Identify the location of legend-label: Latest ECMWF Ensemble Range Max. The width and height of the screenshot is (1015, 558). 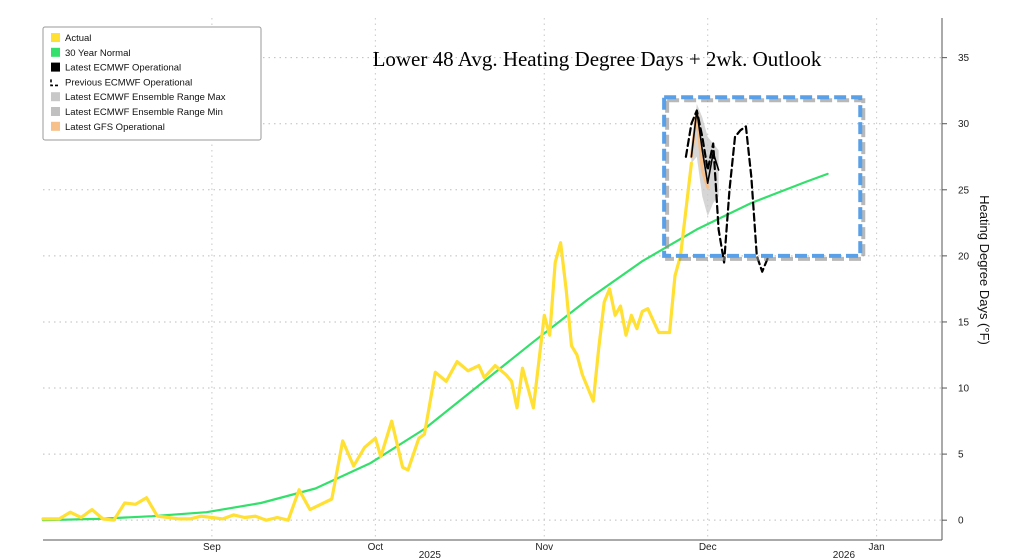
(145, 97).